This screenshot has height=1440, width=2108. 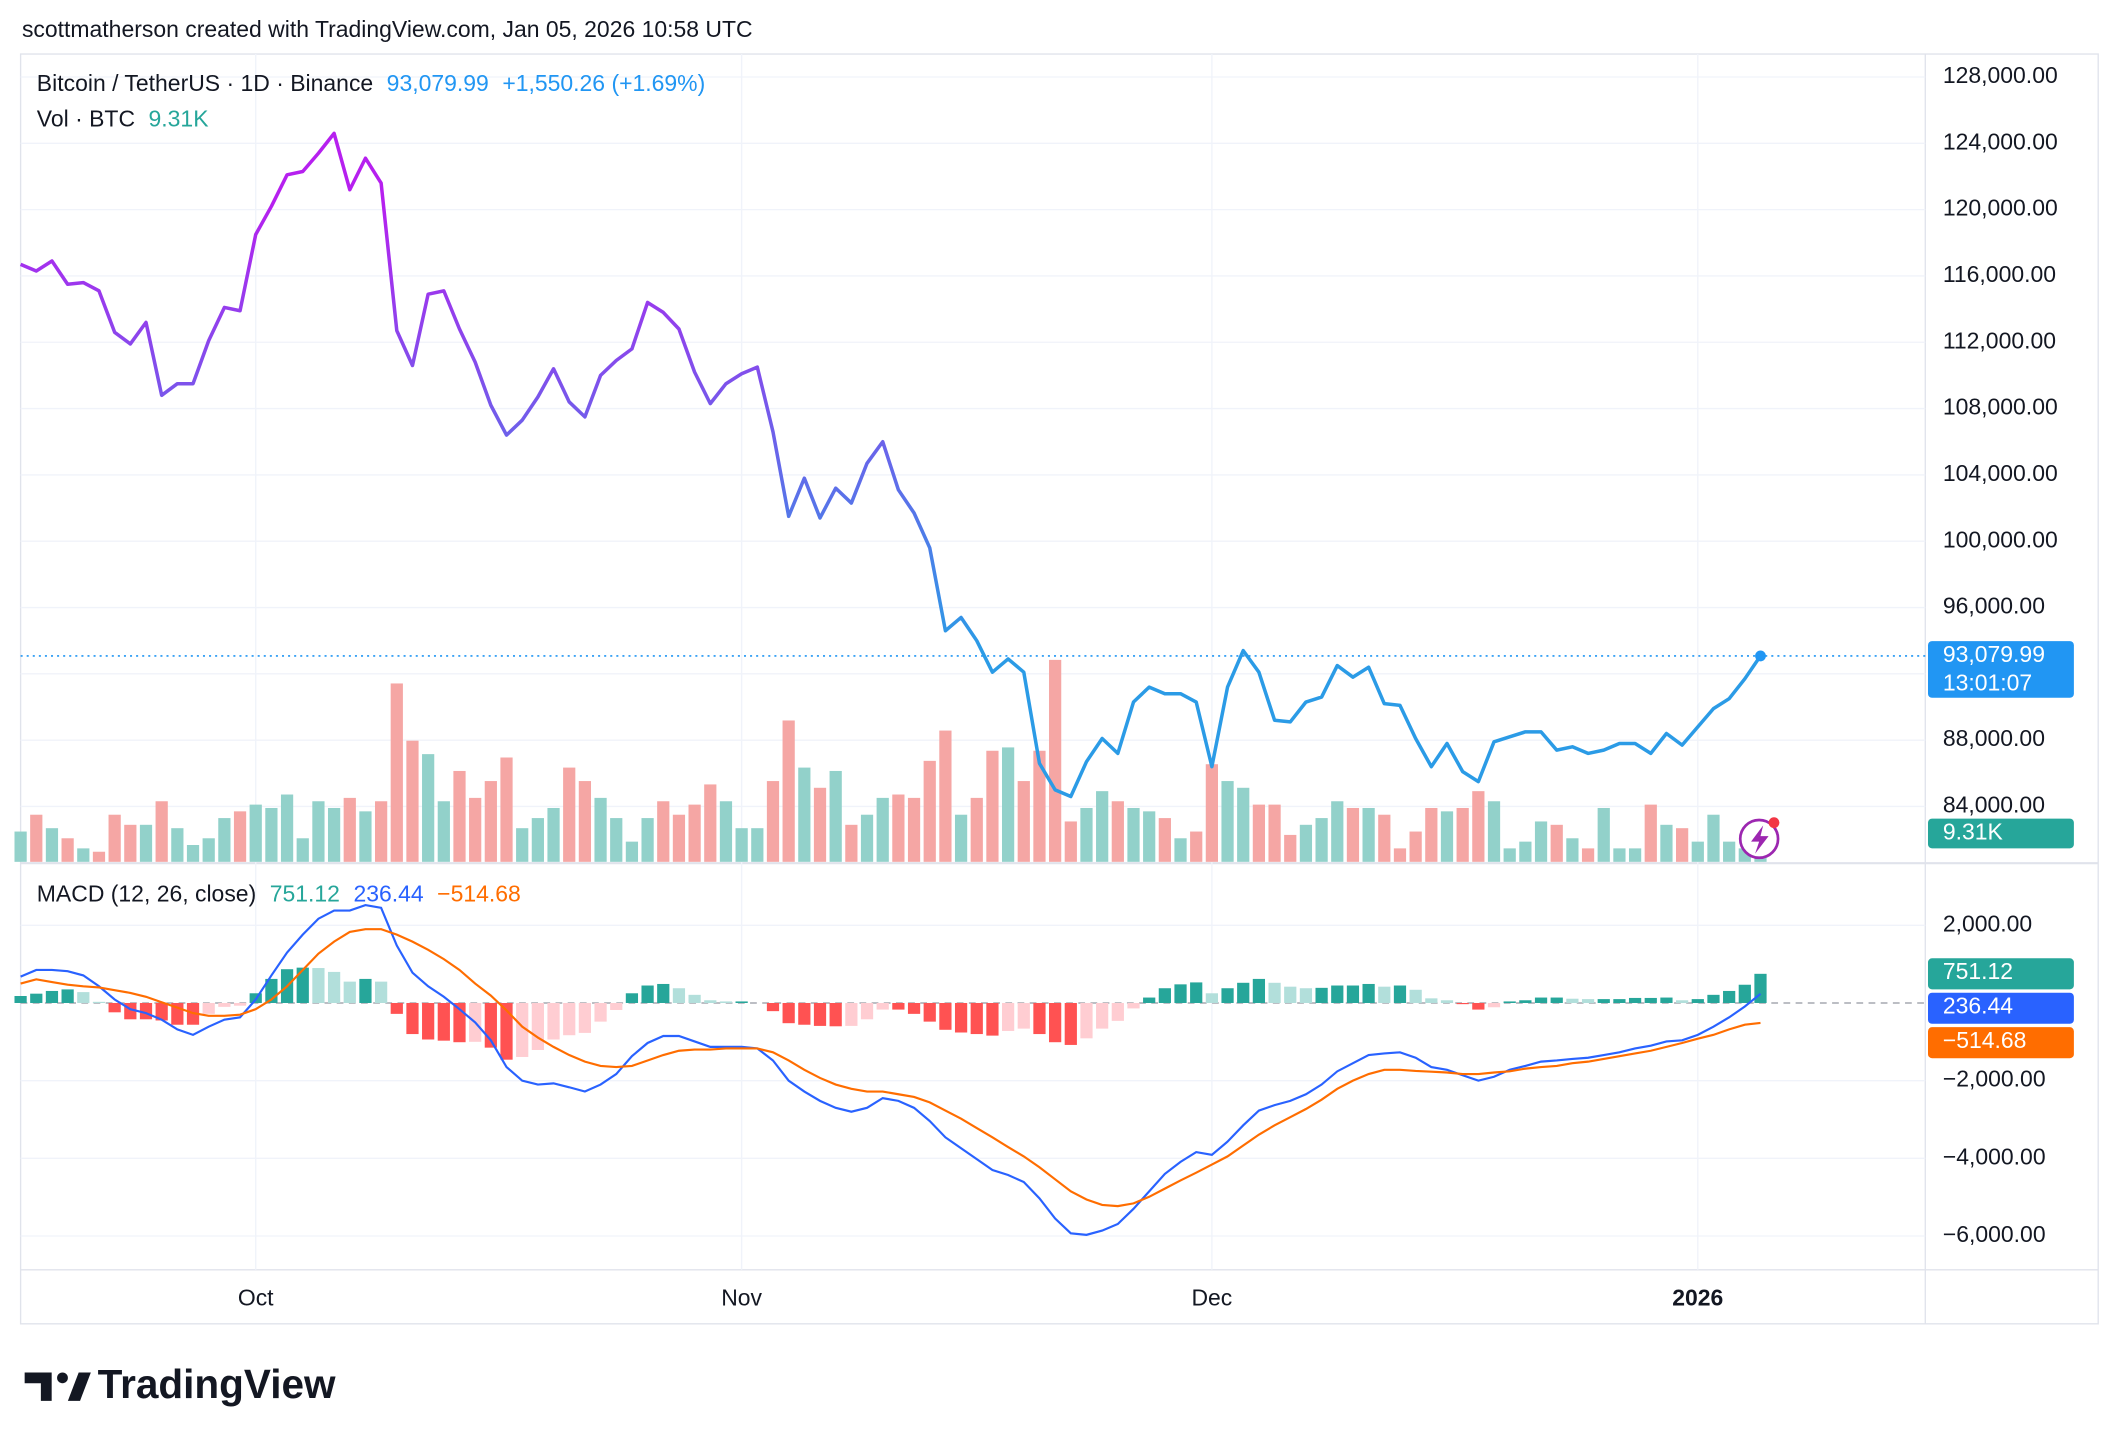 What do you see at coordinates (1774, 823) in the screenshot?
I see `badge-dot` at bounding box center [1774, 823].